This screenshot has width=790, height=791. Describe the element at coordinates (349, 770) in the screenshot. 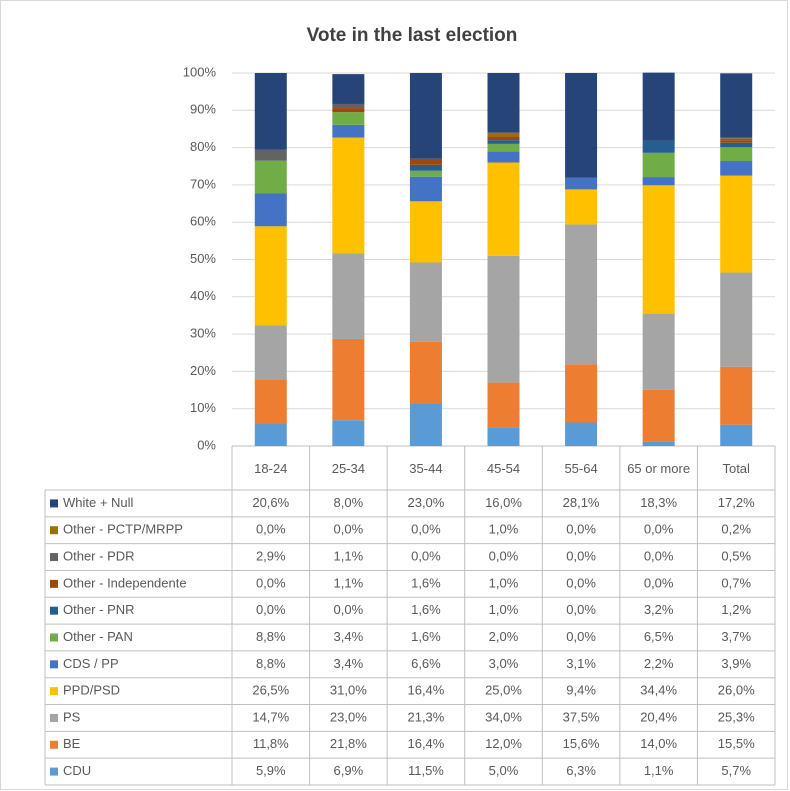

I see `table-value: 6,9%` at that location.